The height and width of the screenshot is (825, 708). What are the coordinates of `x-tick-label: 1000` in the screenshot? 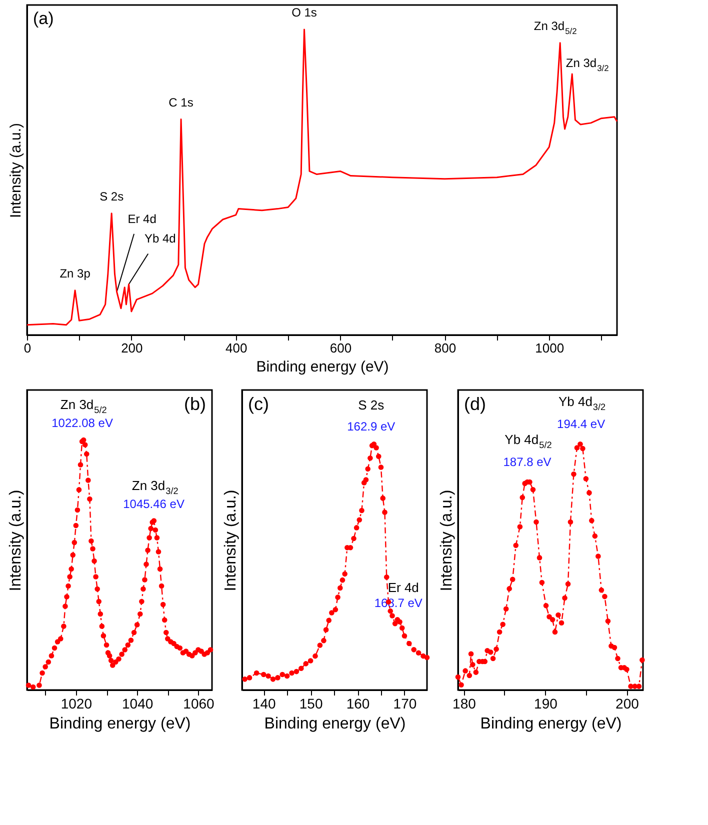 It's located at (549, 348).